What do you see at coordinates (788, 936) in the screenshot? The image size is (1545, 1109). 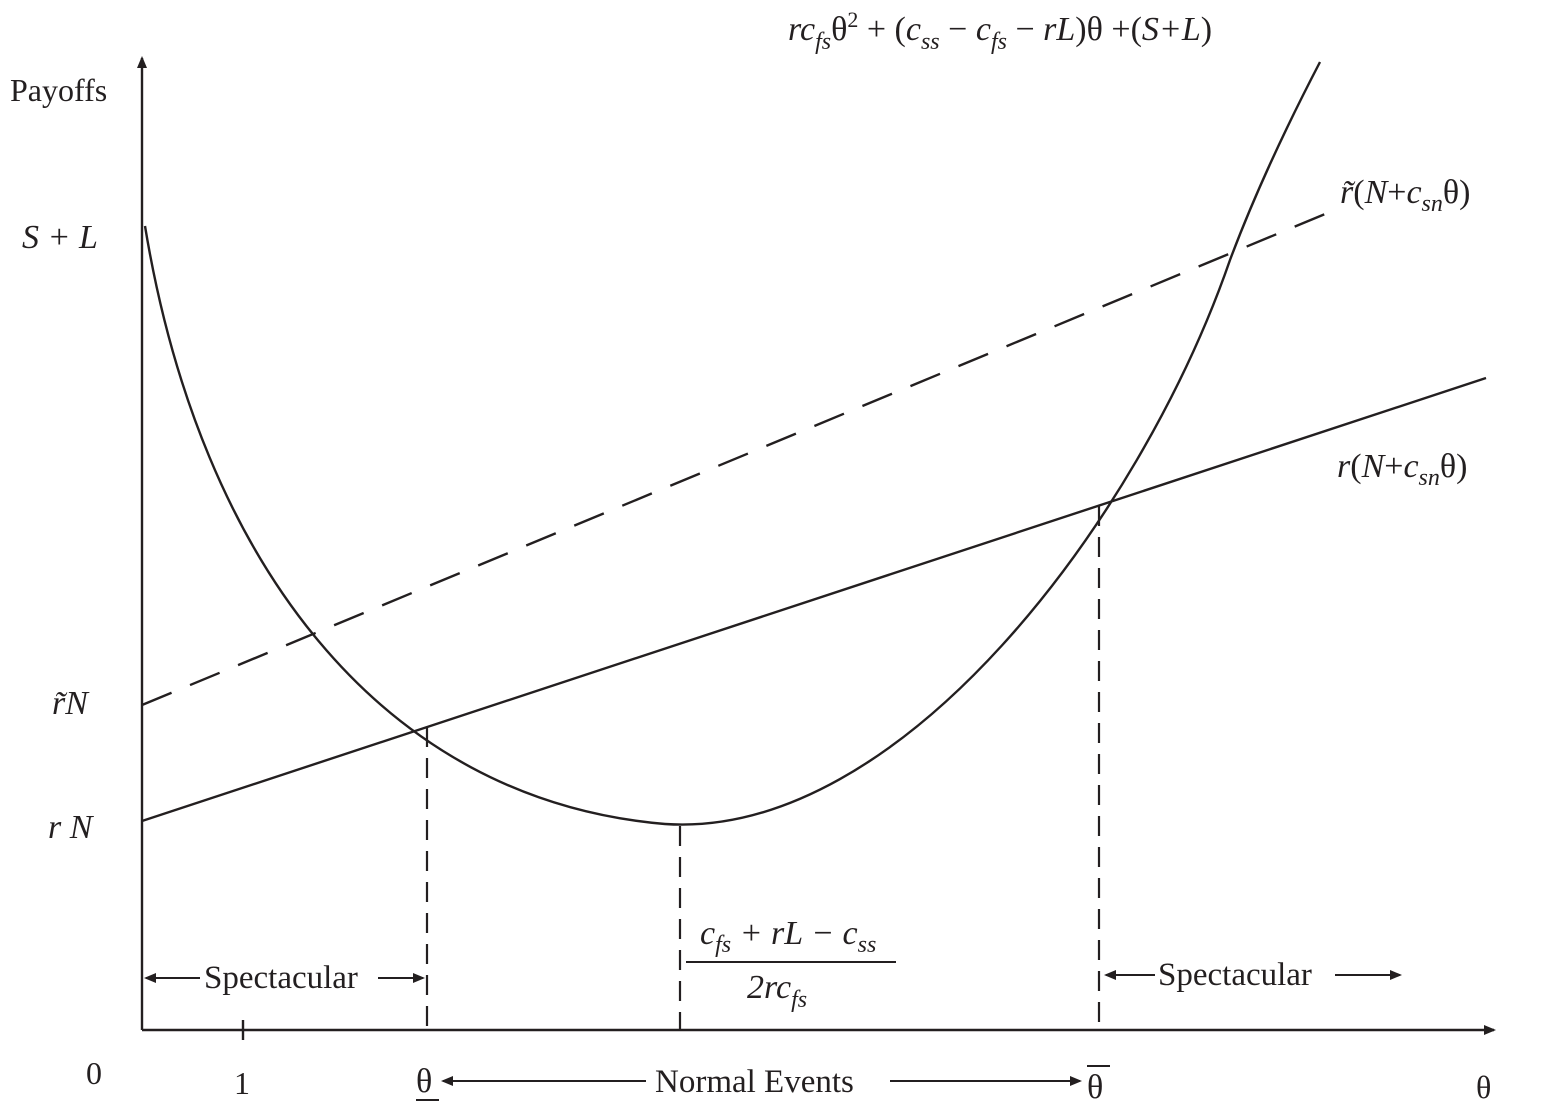 I see `minimum-numerator: cfs + rL − css` at bounding box center [788, 936].